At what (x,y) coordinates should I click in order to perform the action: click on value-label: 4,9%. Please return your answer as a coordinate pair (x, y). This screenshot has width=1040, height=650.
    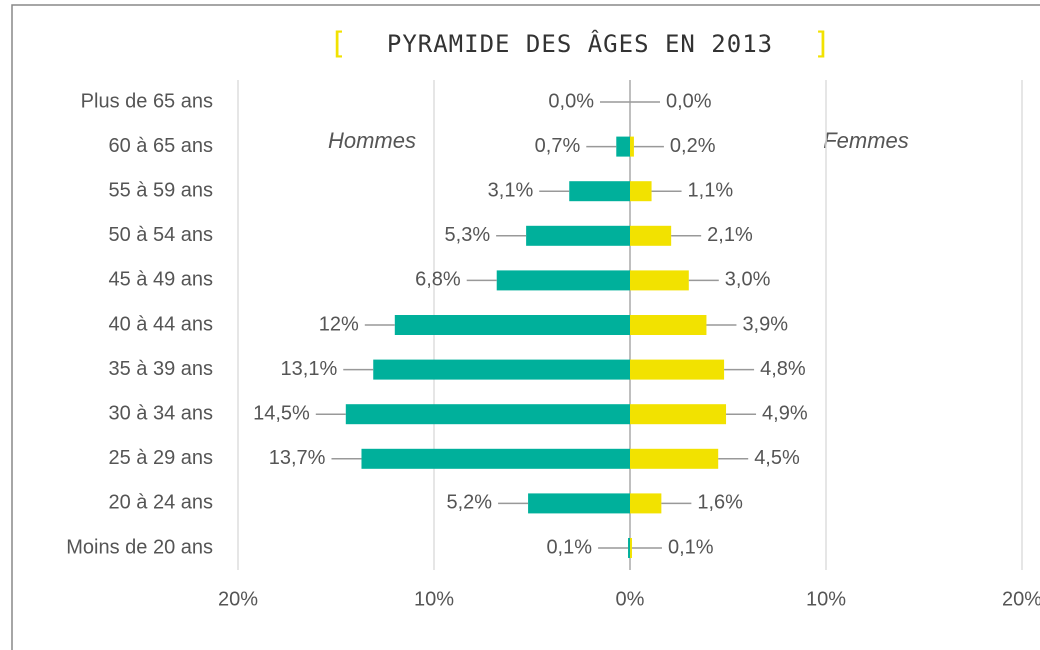
    Looking at the image, I should click on (785, 413).